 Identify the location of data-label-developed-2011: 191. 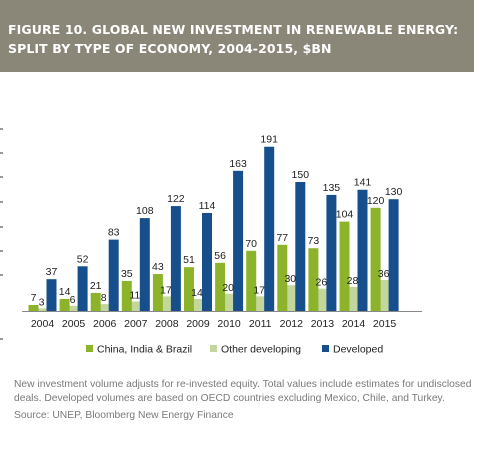
(269, 140).